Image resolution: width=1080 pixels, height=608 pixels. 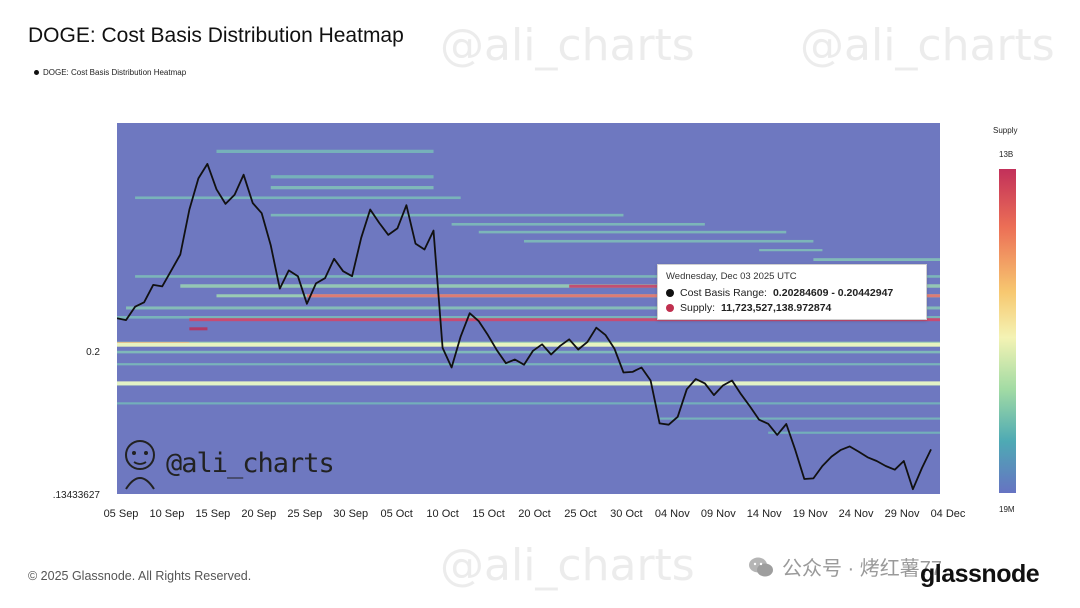 I want to click on x-tick-label: 24 Nov, so click(x=856, y=514).